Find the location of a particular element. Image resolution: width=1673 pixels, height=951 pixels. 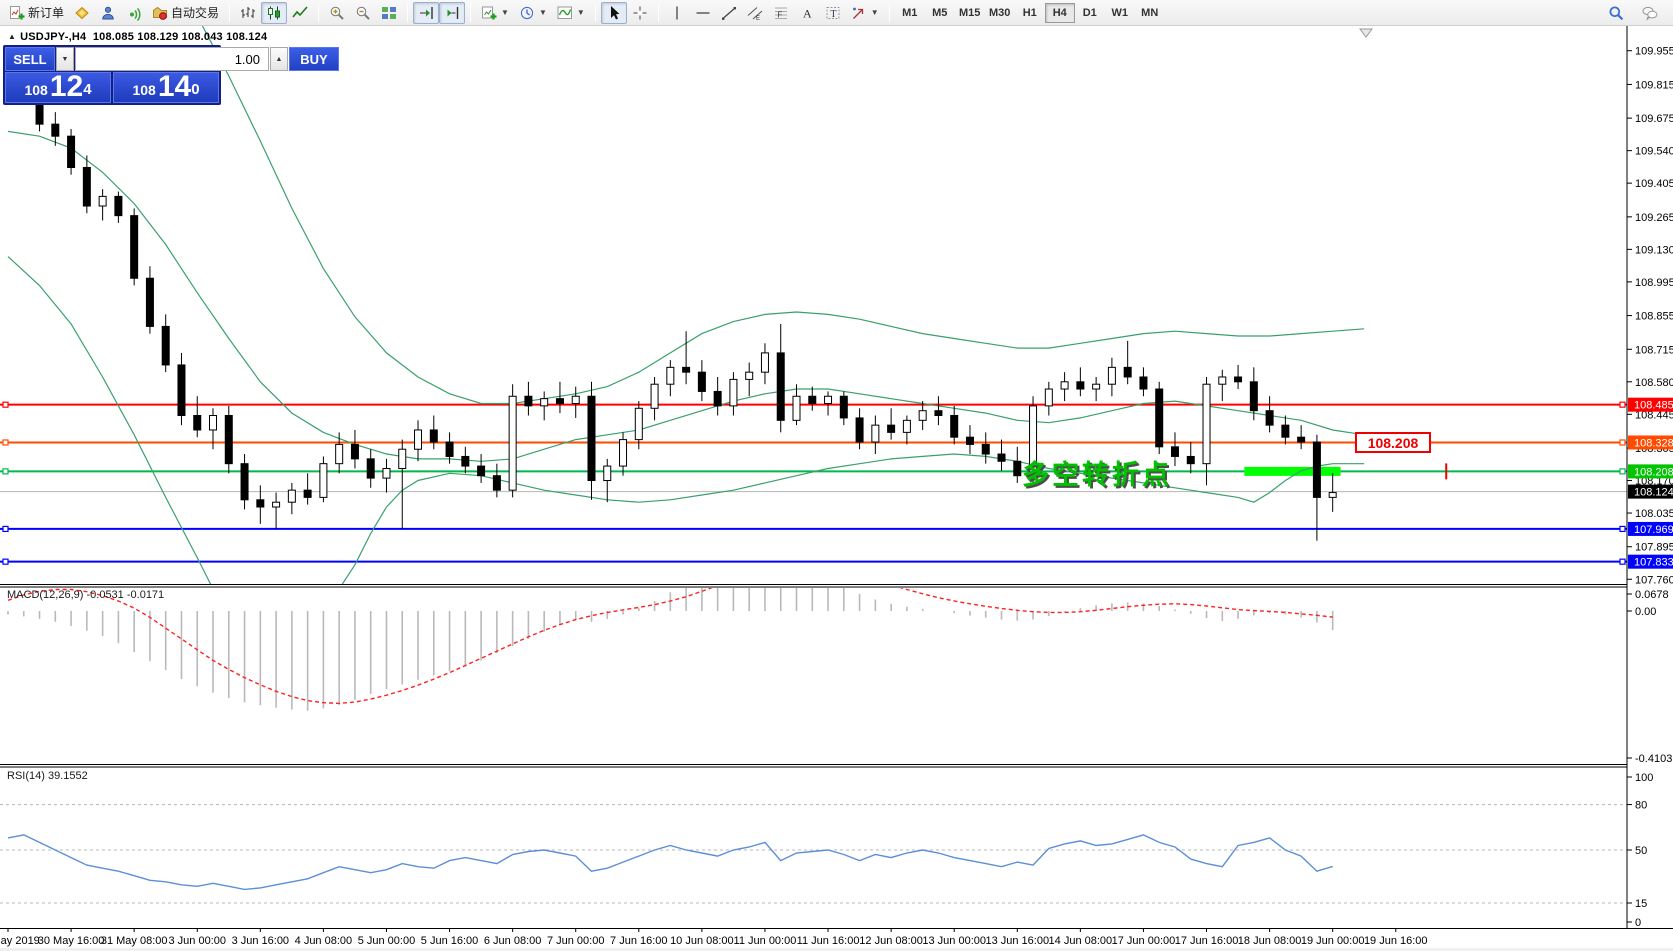

zoom-in-button is located at coordinates (337, 13).